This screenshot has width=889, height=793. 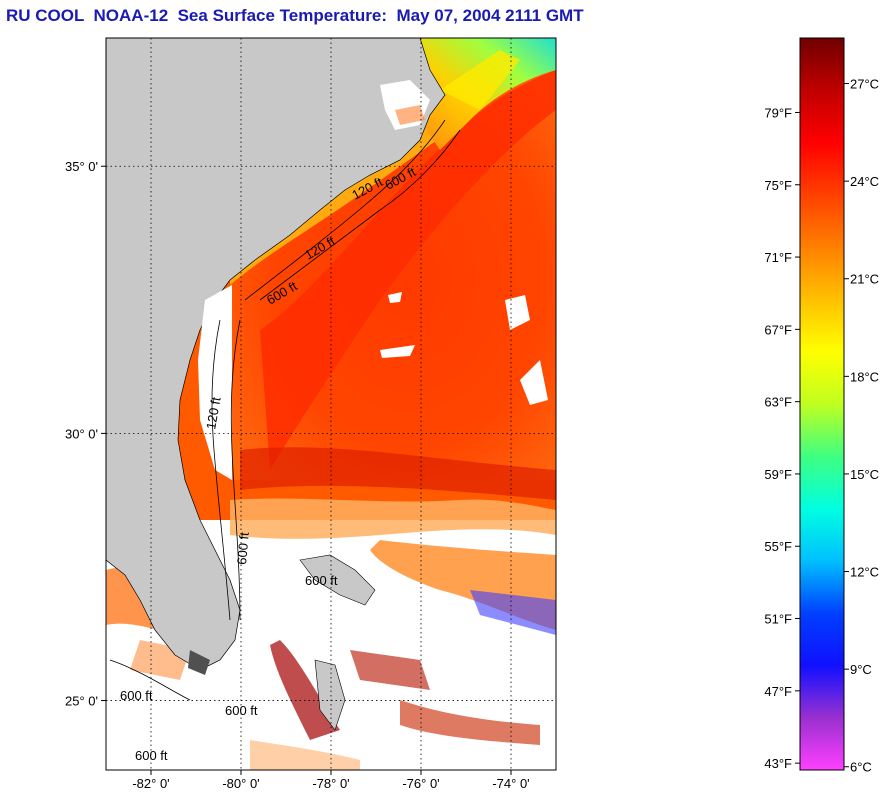 I want to click on colorbar-gradient, so click(x=822, y=404).